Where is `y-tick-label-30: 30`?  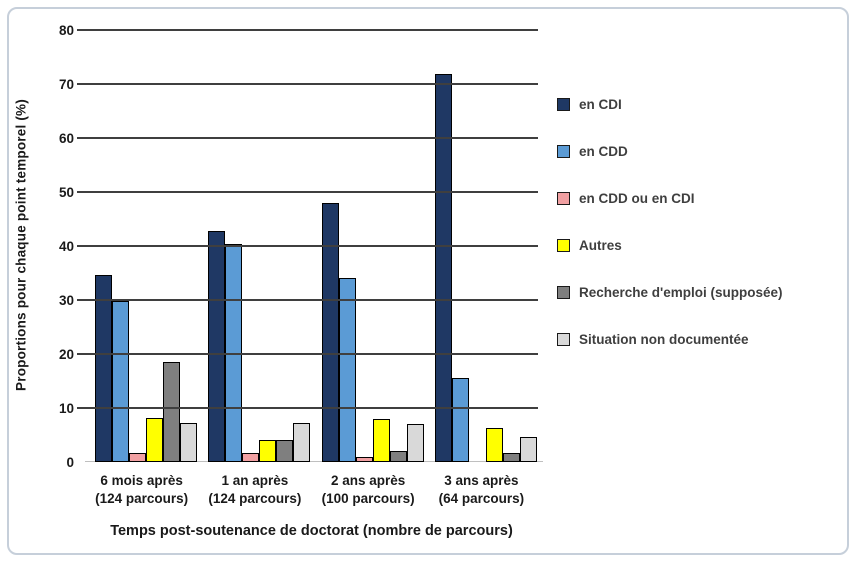
y-tick-label-30: 30 is located at coordinates (66, 300).